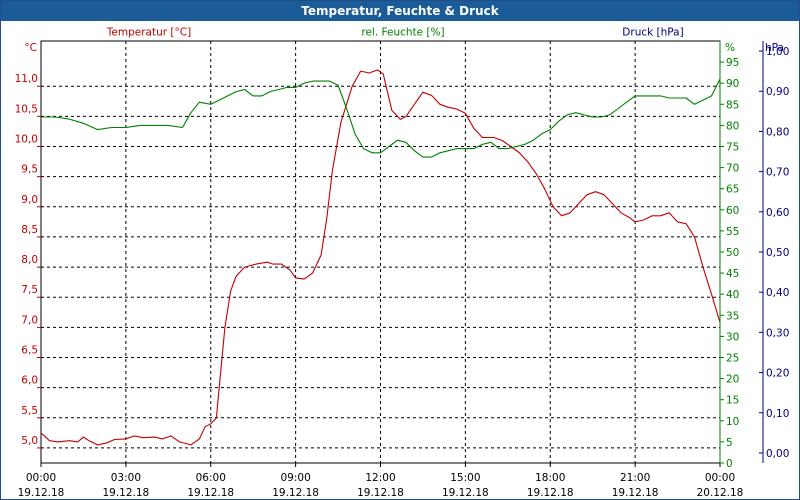 The width and height of the screenshot is (800, 500). What do you see at coordinates (732, 295) in the screenshot?
I see `humidity-tick-label: 40` at bounding box center [732, 295].